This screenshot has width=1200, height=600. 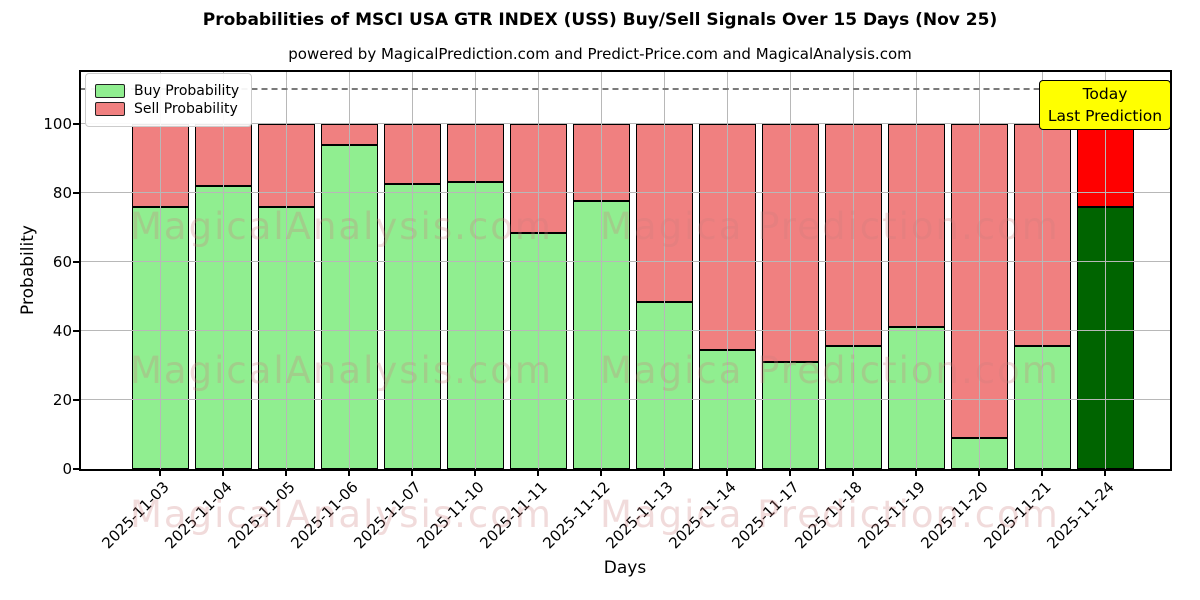 I want to click on legend-item-sell: Sell Probability, so click(x=167, y=109).